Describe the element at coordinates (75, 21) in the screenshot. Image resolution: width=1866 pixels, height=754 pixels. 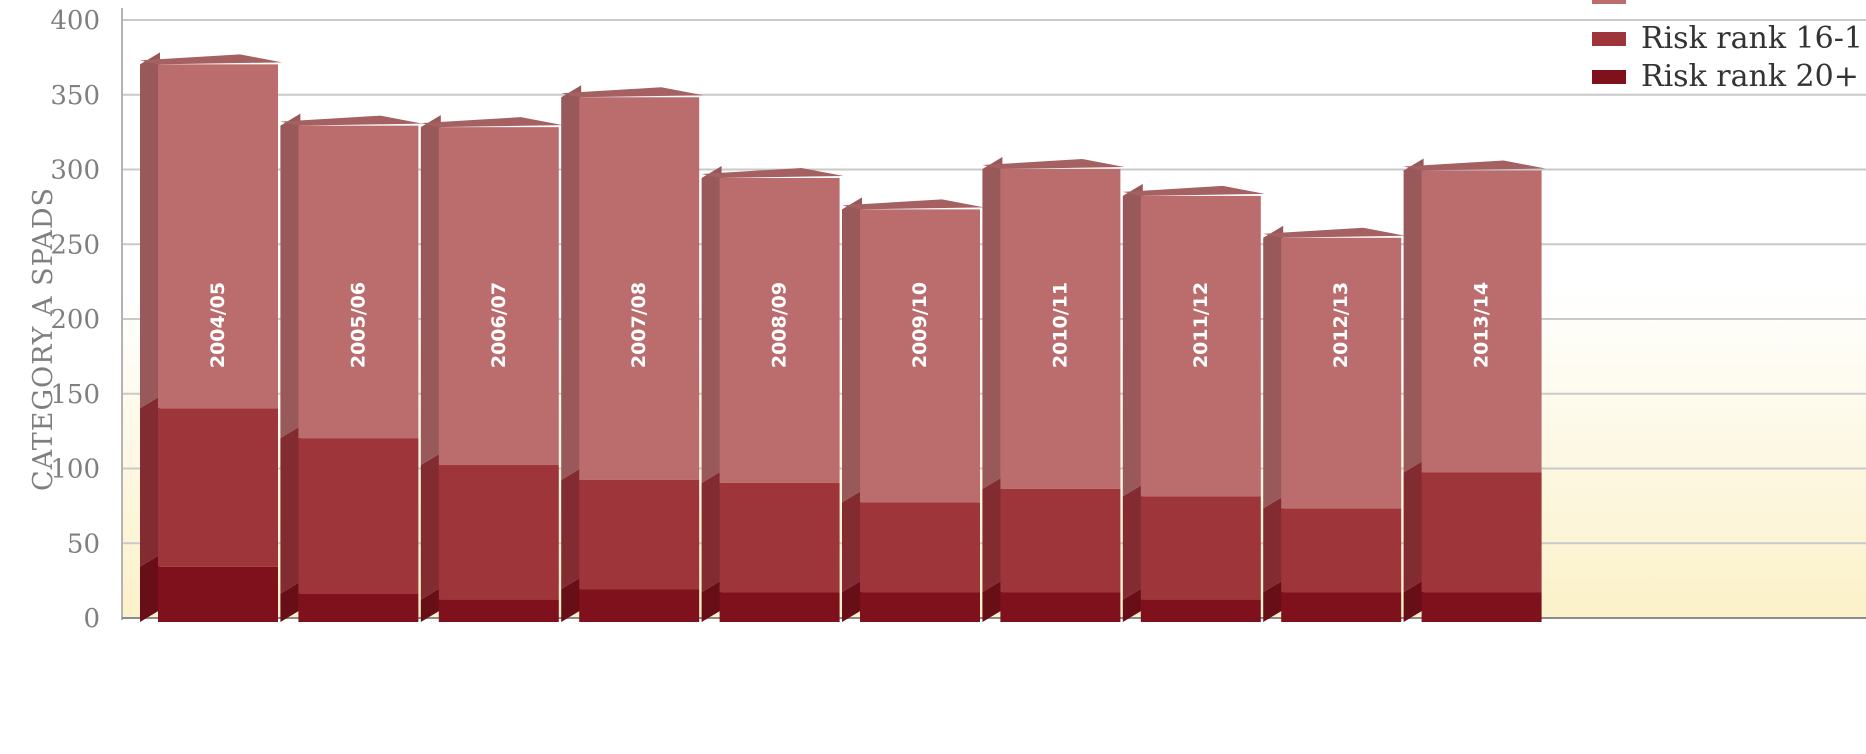
I see `y-tick-label: 400` at that location.